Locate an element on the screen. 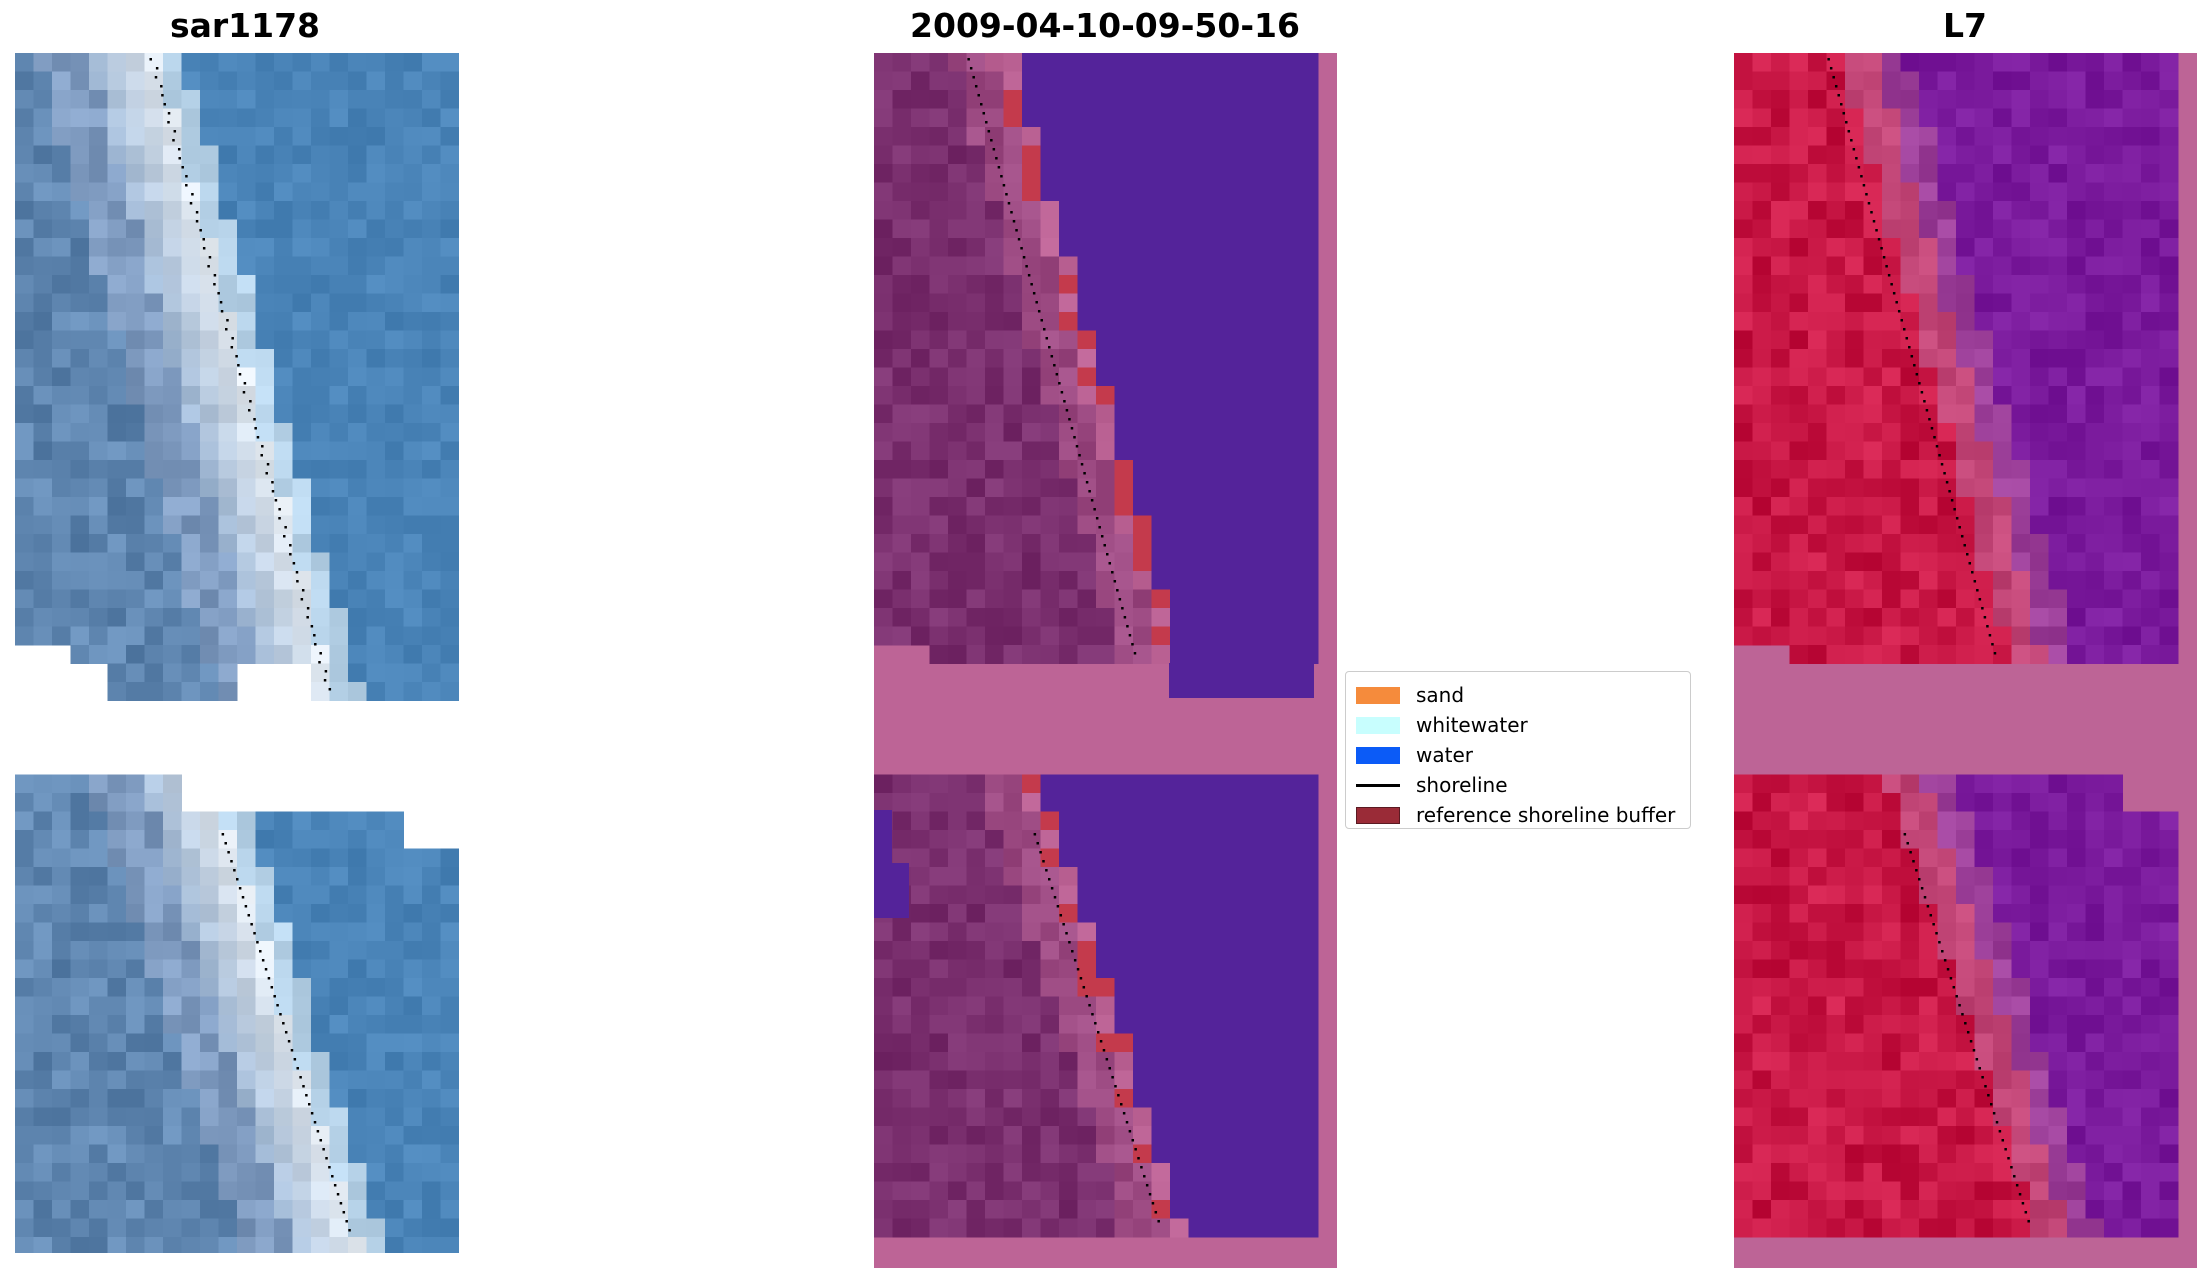  buffer-swatch is located at coordinates (1378, 815).